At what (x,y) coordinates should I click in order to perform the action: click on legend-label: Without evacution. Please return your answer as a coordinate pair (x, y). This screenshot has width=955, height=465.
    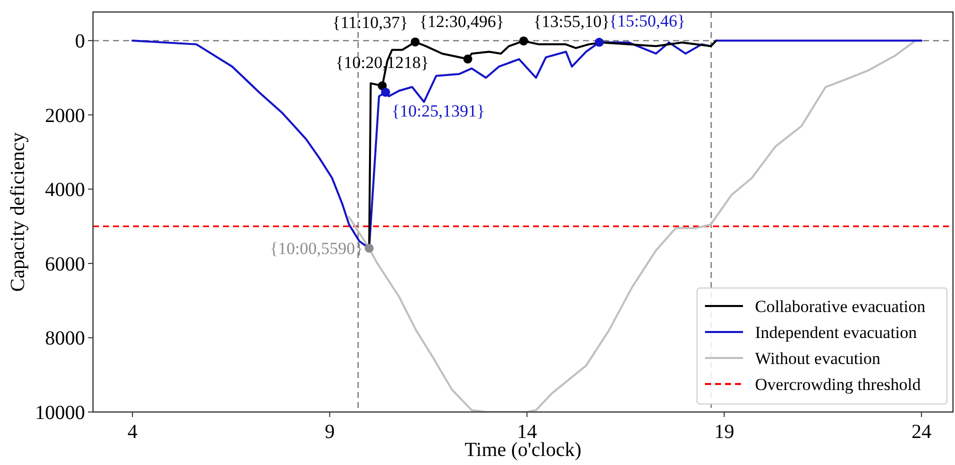
    Looking at the image, I should click on (818, 358).